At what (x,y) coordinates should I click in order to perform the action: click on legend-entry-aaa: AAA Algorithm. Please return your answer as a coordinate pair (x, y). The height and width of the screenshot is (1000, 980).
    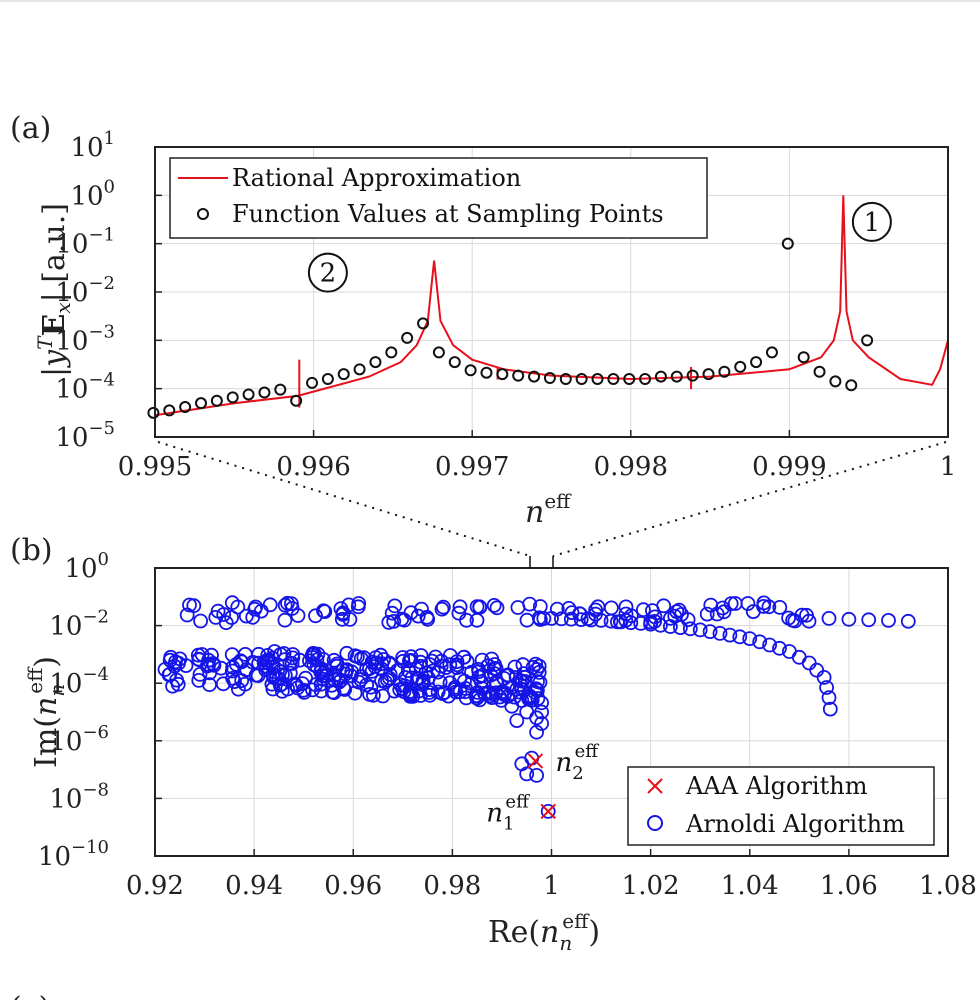
    Looking at the image, I should click on (776, 786).